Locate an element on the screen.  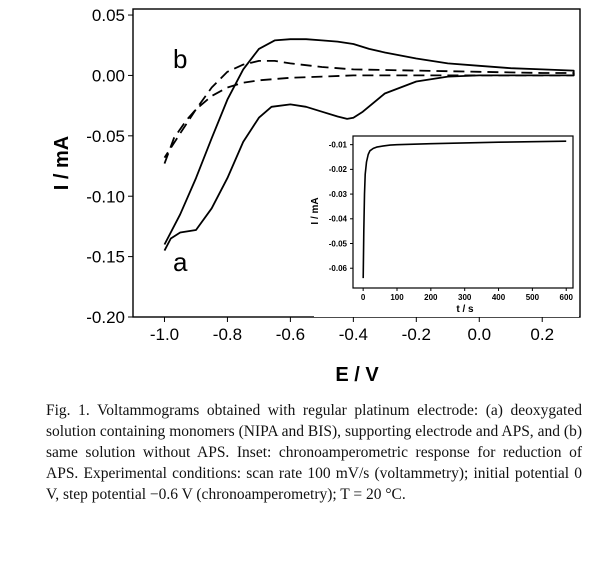
x-tick-label: 0.2 is located at coordinates (542, 334).